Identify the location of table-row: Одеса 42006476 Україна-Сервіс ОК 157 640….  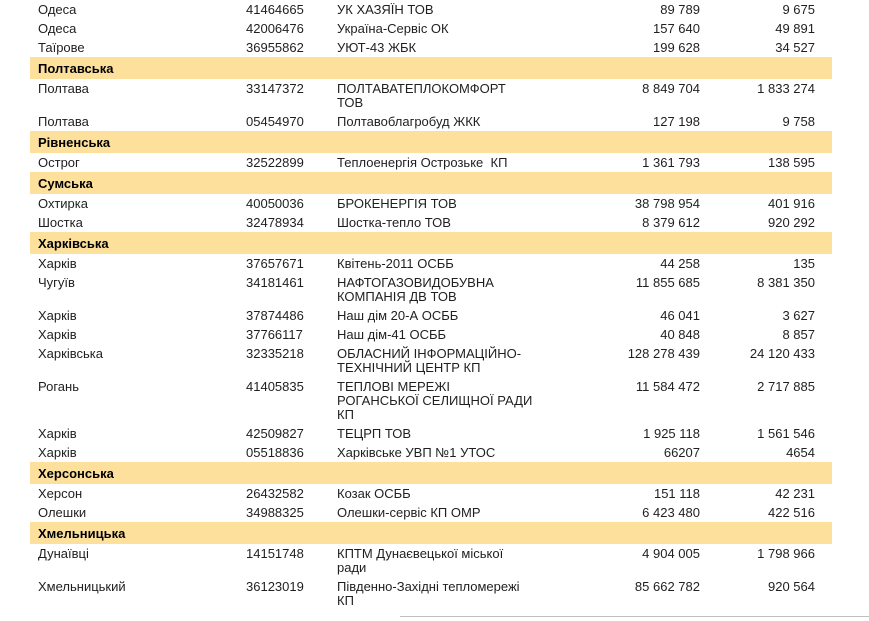
(431, 28).